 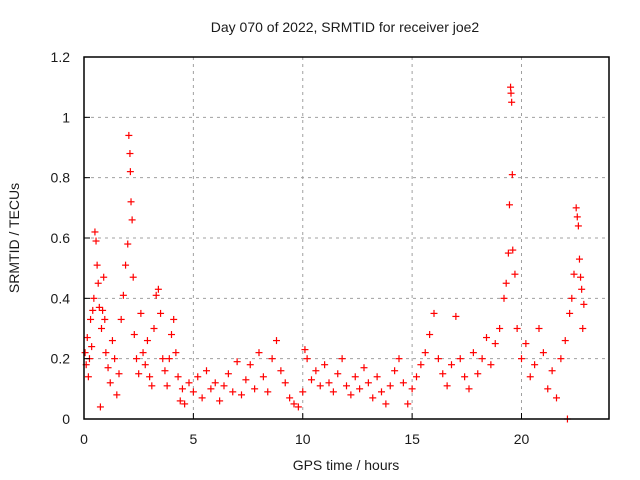 I want to click on x-axis-label: GPS time / hours, so click(x=346, y=465).